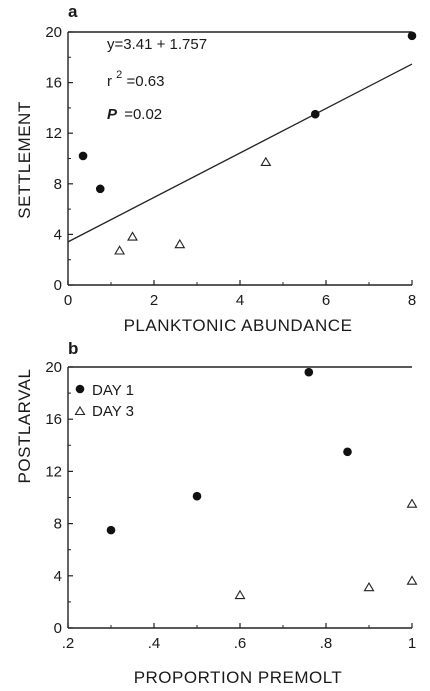 This screenshot has height=691, width=430. I want to click on panel-b-legend: DAY 1 DAY 3, so click(104, 401).